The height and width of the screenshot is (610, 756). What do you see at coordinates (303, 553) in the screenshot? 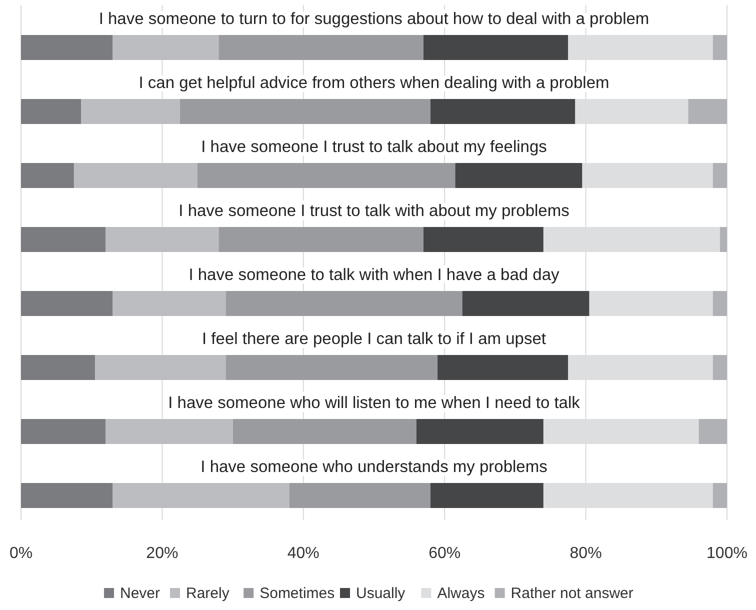
I see `x-tick-label: 40%` at bounding box center [303, 553].